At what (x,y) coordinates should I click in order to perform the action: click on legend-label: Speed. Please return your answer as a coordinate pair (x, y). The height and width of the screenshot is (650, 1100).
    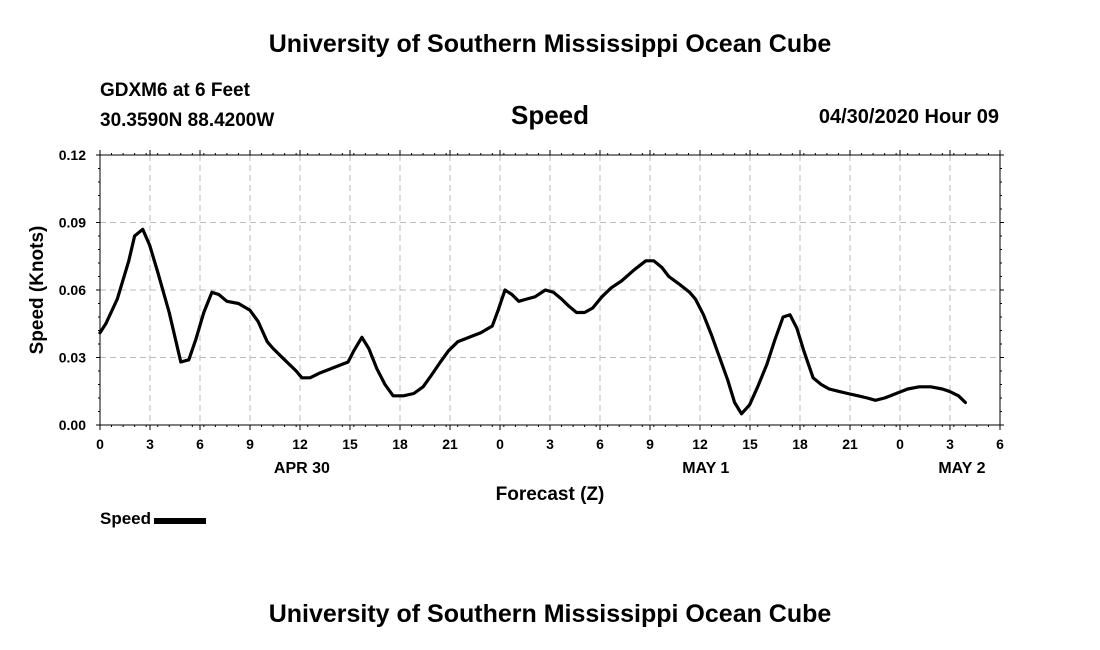
    Looking at the image, I should click on (126, 518).